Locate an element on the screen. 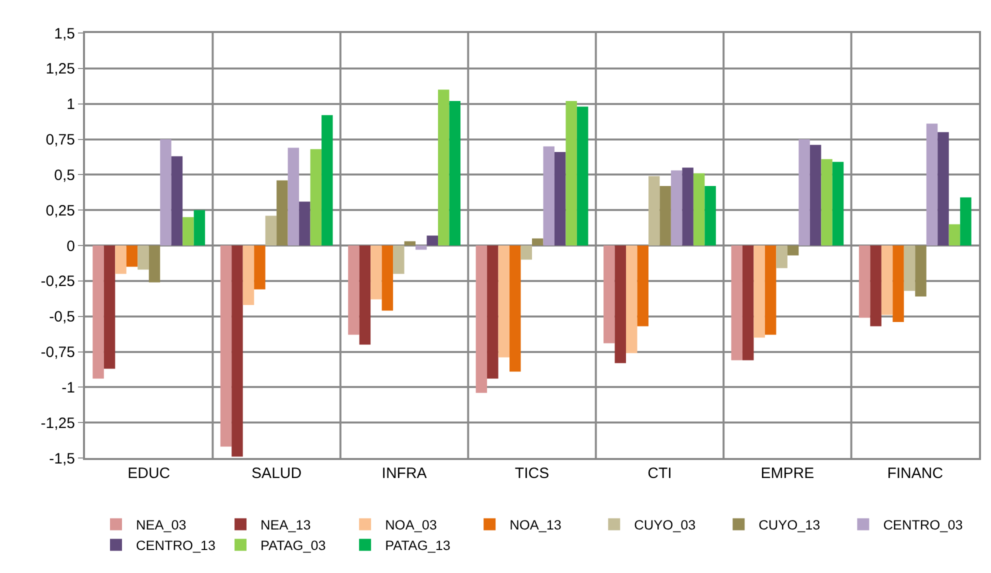 The image size is (991, 573). y-tick-label: 0,5 is located at coordinates (64, 175).